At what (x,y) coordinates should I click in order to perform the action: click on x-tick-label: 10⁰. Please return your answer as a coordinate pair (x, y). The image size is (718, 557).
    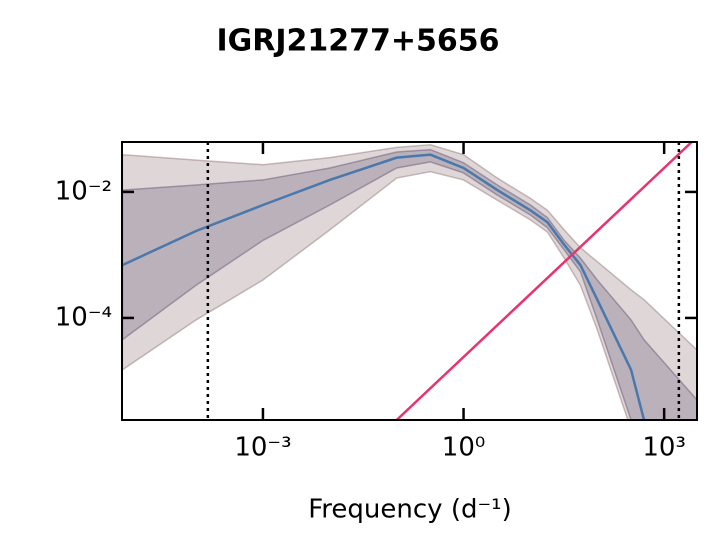
    Looking at the image, I should click on (464, 448).